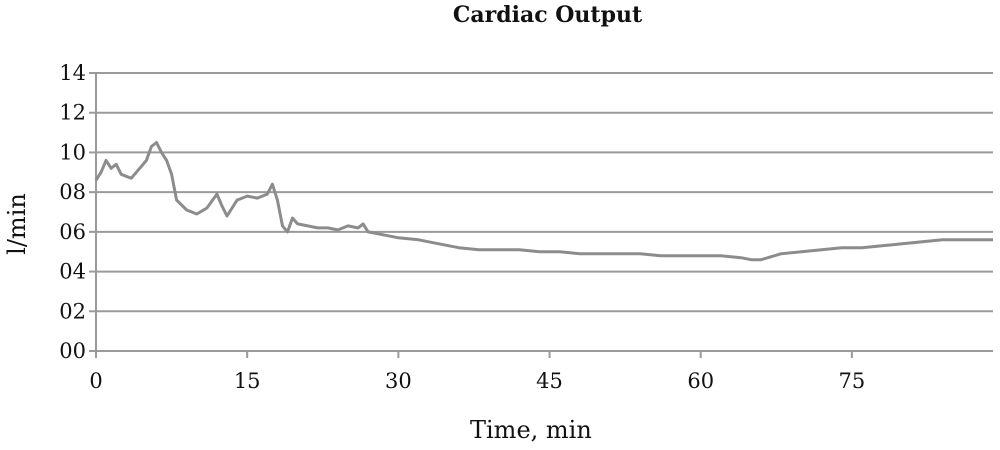 This screenshot has width=1000, height=450. Describe the element at coordinates (72, 232) in the screenshot. I see `y-tick-label: 06` at that location.